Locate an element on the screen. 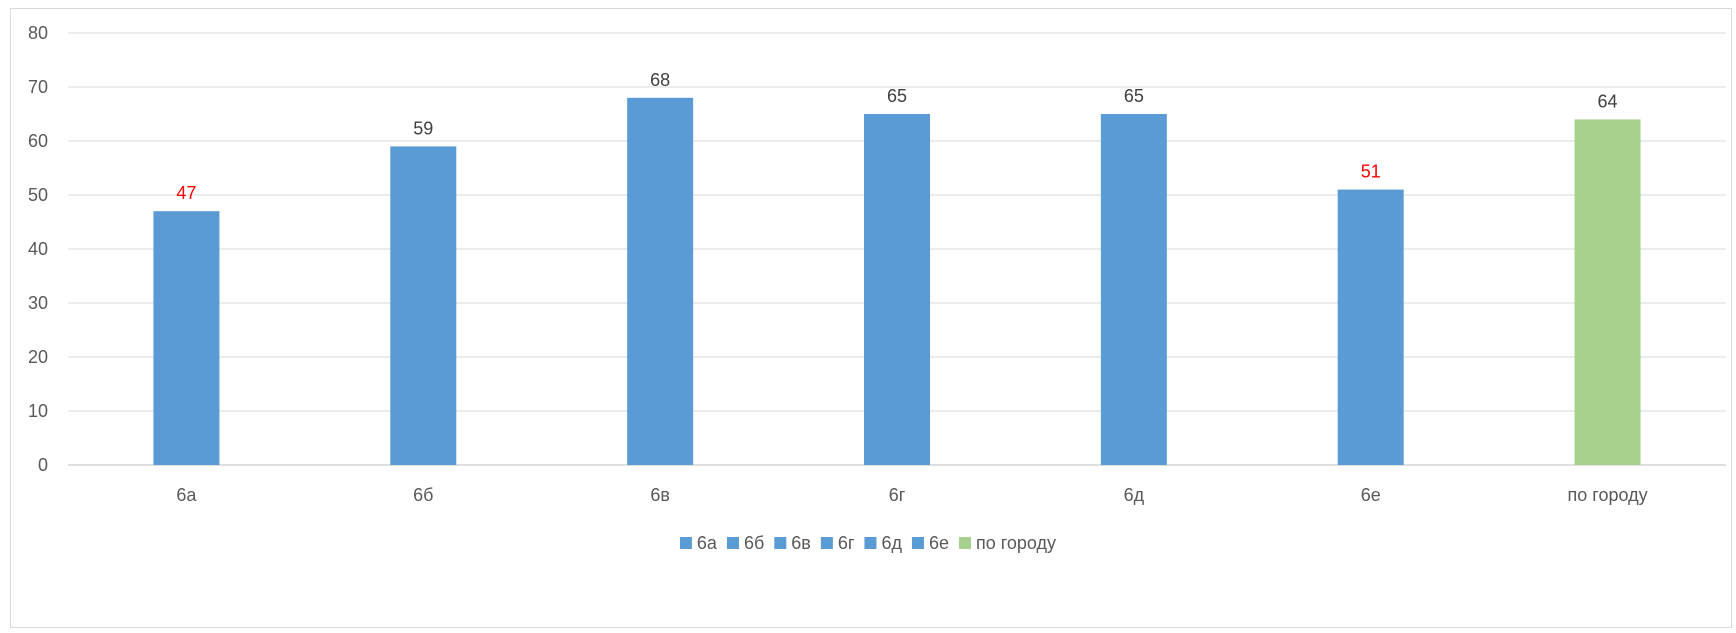  y-tick-label: 60 is located at coordinates (38, 141).